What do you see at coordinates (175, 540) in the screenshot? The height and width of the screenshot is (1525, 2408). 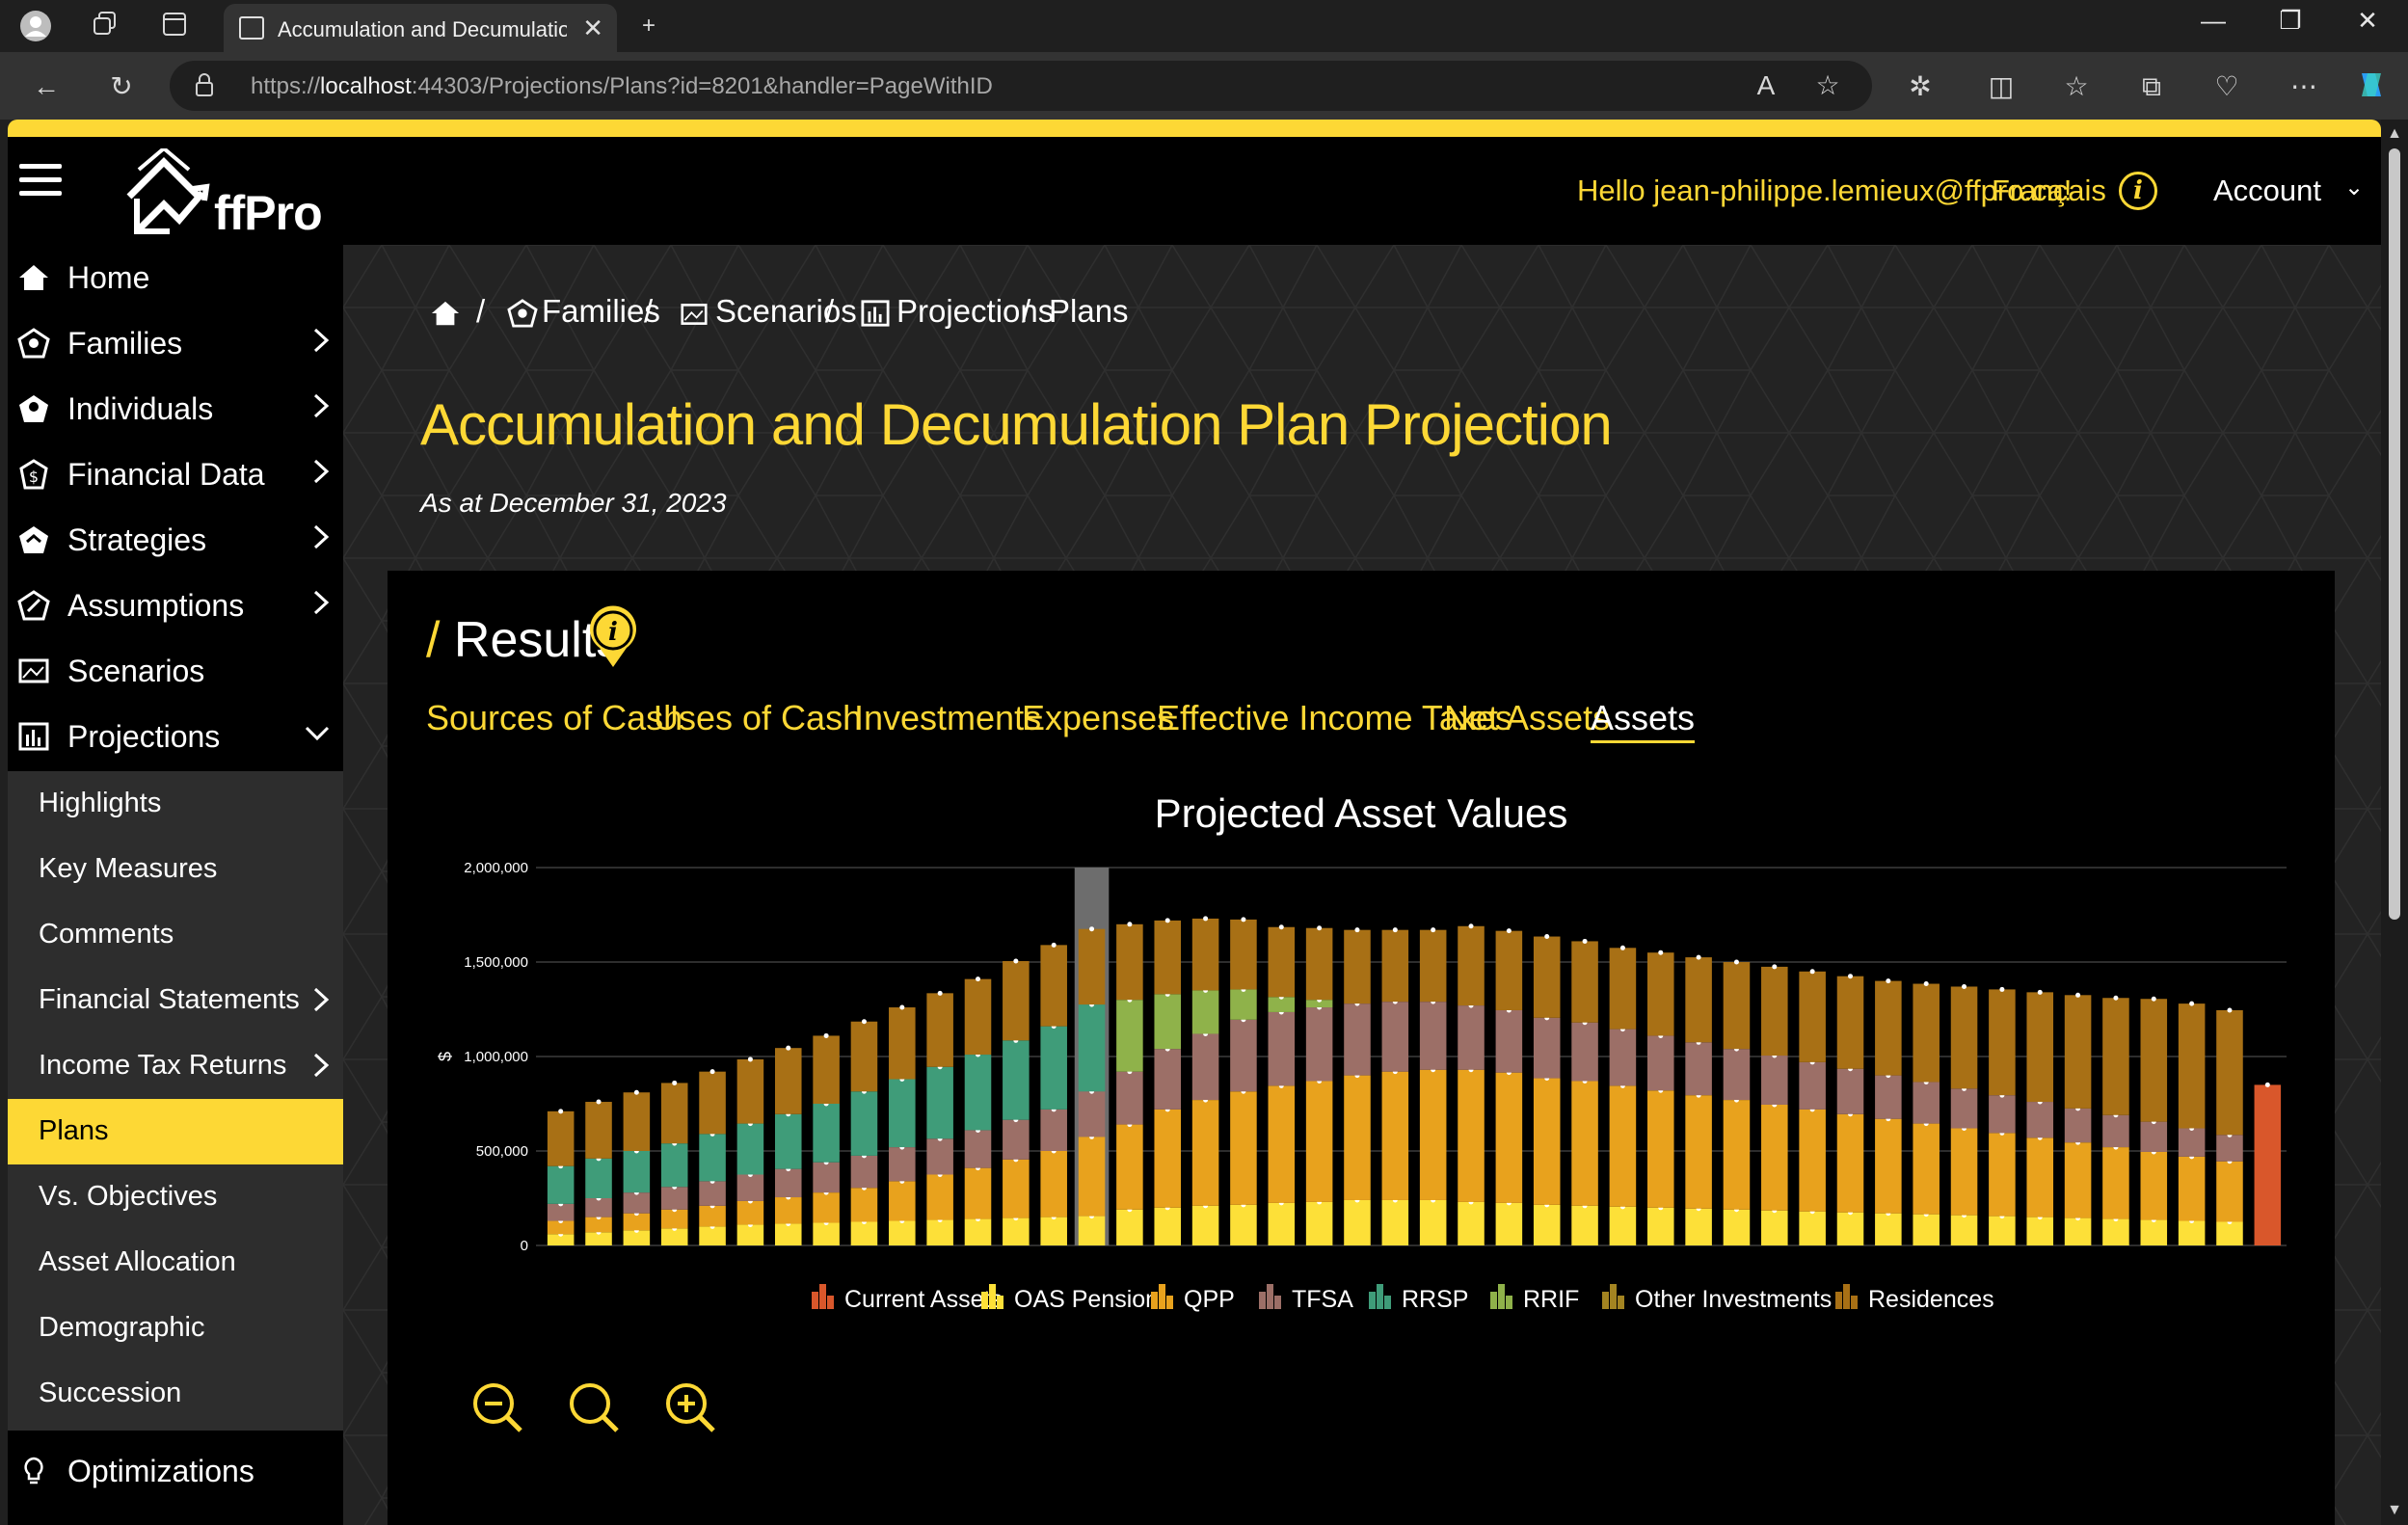 I see `sidebar-item-strategies: Strategies` at bounding box center [175, 540].